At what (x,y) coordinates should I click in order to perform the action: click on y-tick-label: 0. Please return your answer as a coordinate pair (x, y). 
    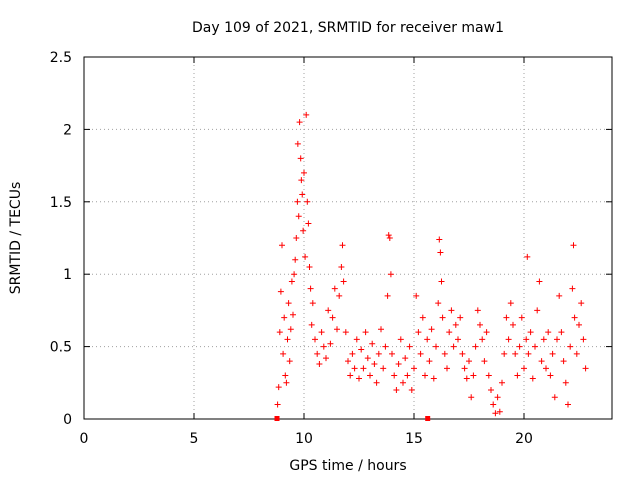
    Looking at the image, I should click on (67, 420).